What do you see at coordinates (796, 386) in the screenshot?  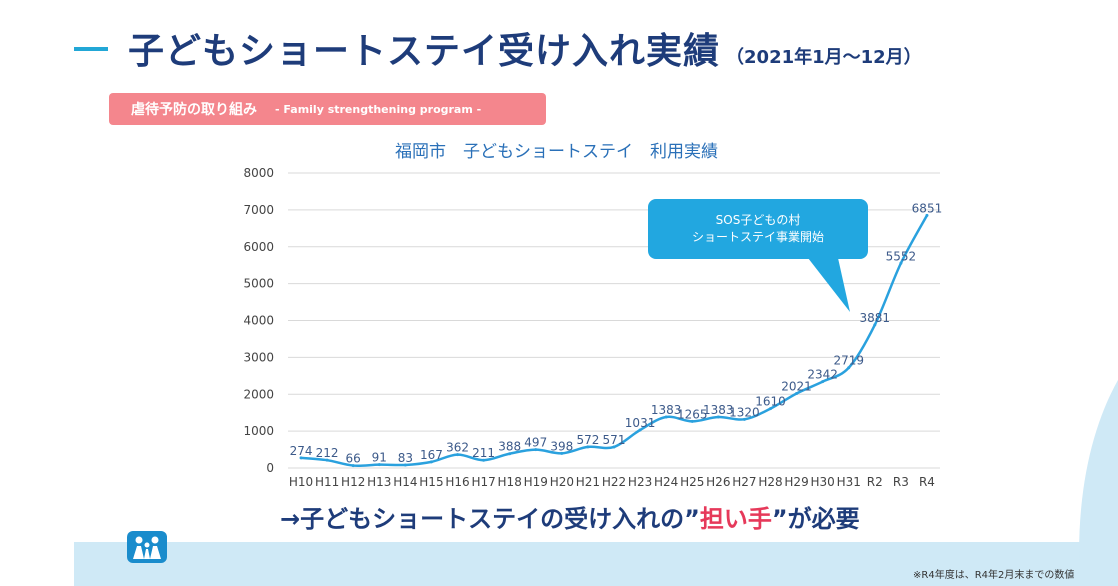 I see `data-label: 2021` at bounding box center [796, 386].